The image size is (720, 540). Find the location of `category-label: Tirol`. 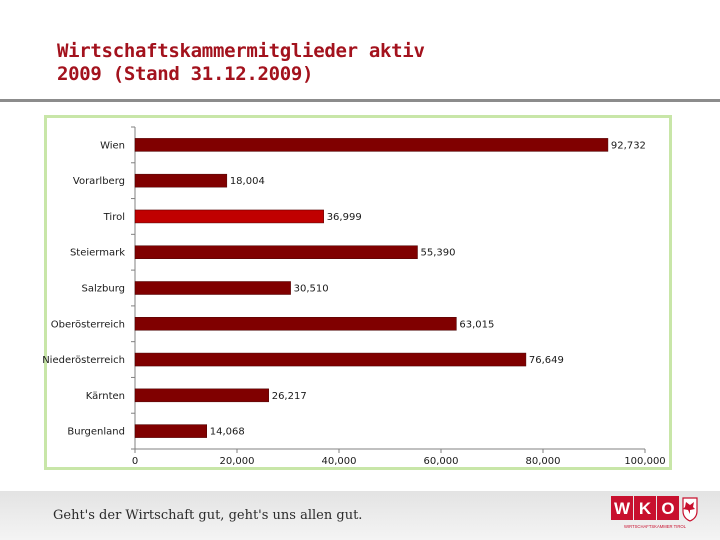

category-label: Tirol is located at coordinates (114, 217).